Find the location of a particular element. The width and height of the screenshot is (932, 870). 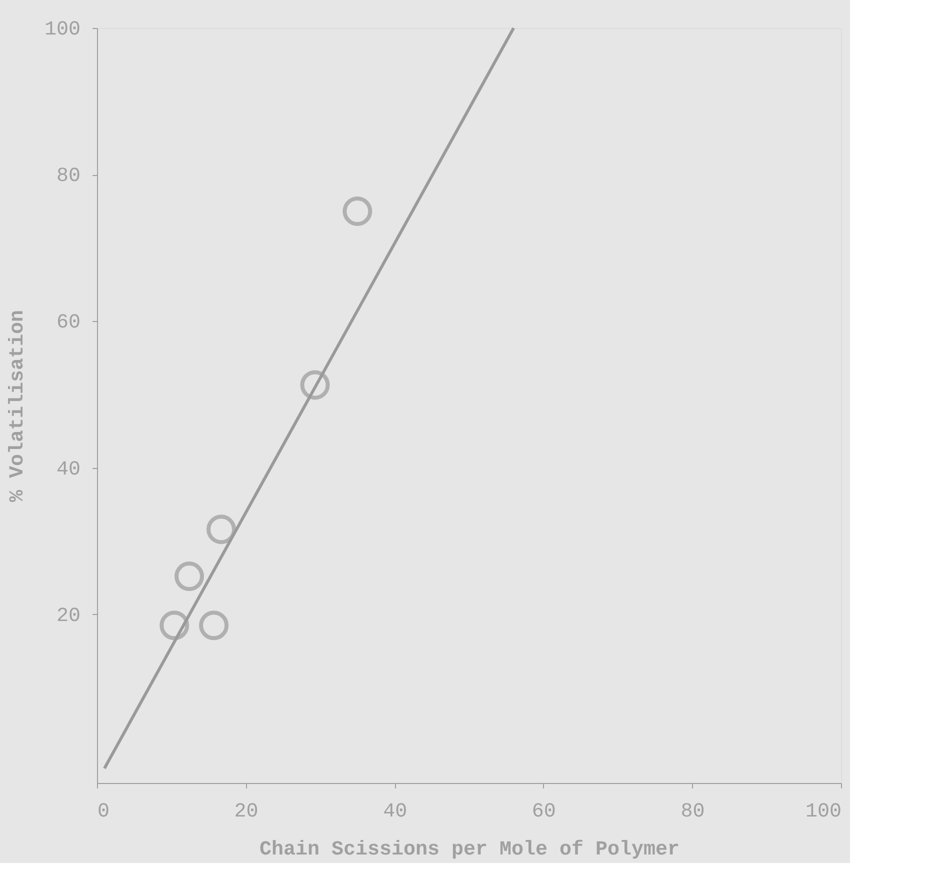

y-axis-title: % Volatilisation is located at coordinates (18, 406).